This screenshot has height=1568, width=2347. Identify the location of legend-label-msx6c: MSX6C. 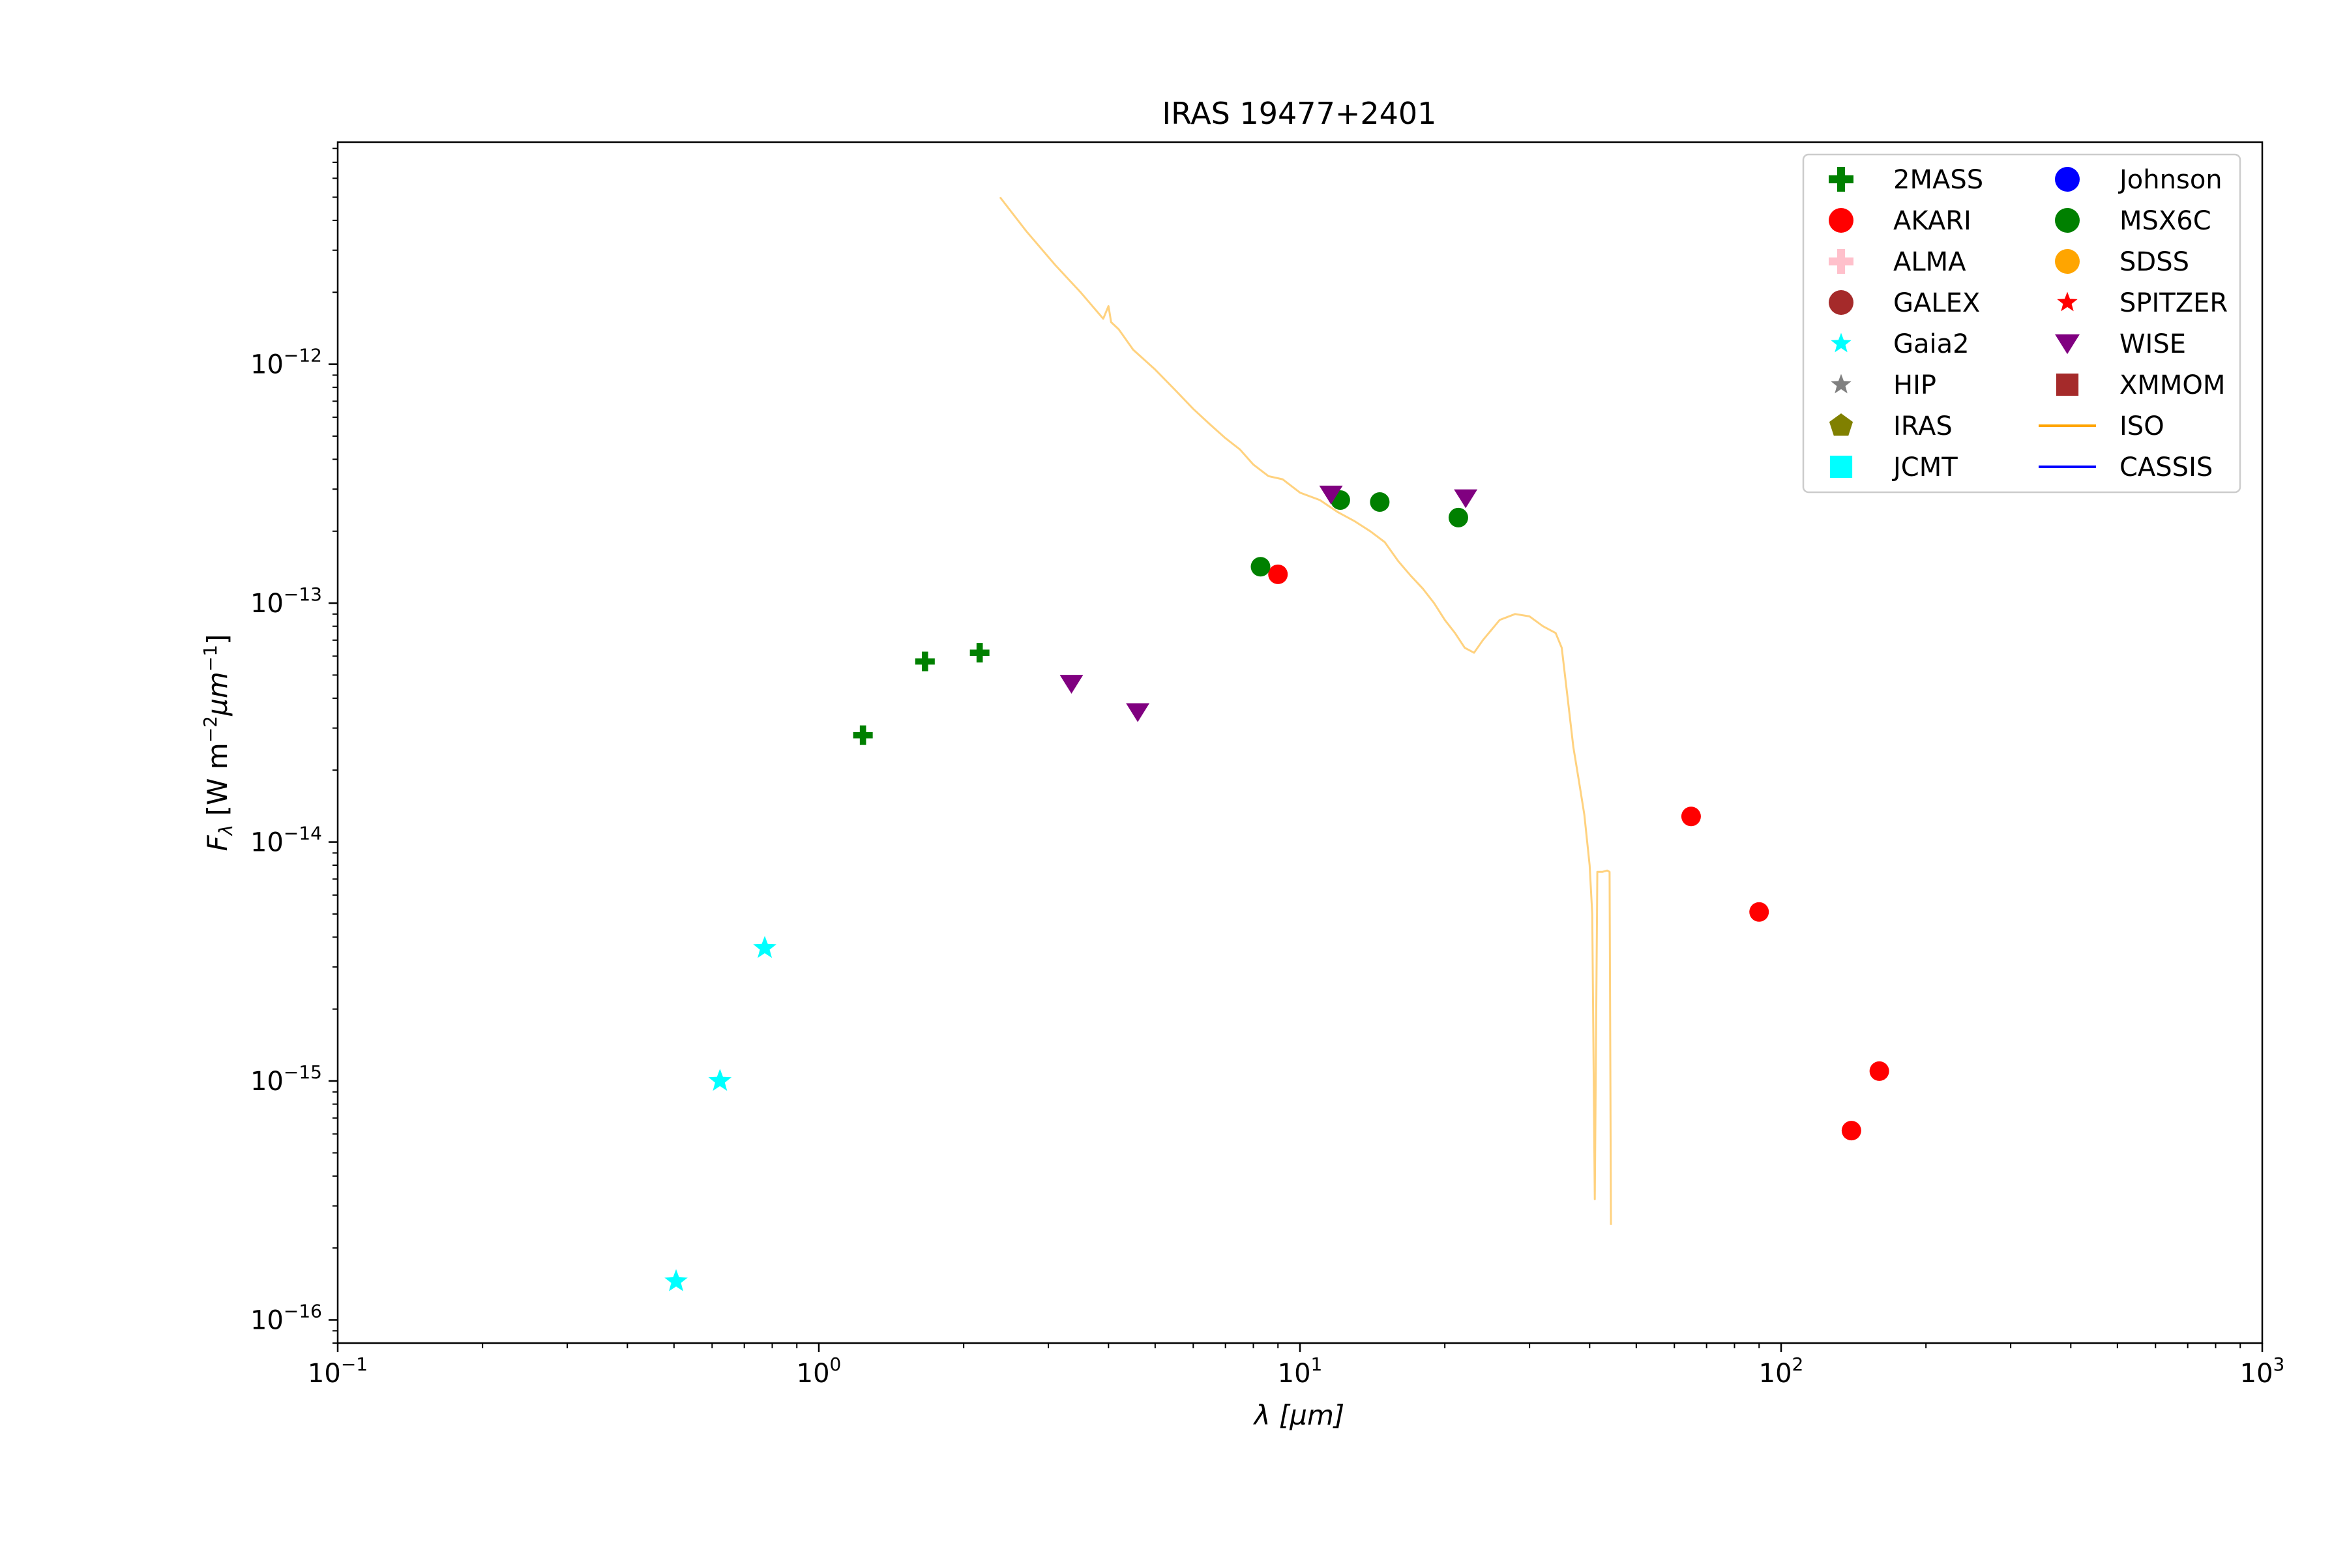
(2165, 221).